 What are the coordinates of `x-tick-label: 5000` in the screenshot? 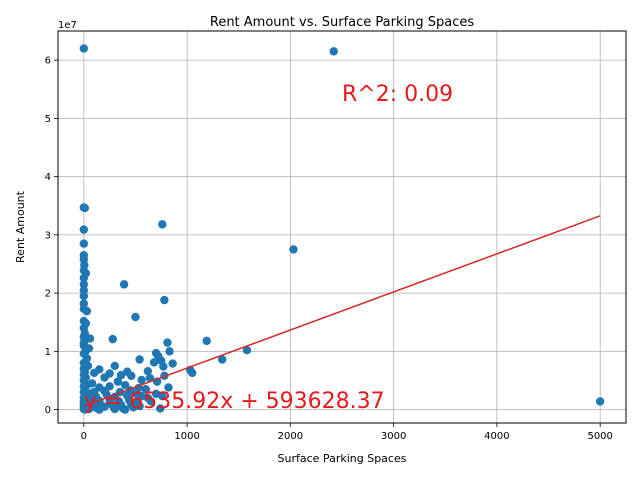 It's located at (599, 436).